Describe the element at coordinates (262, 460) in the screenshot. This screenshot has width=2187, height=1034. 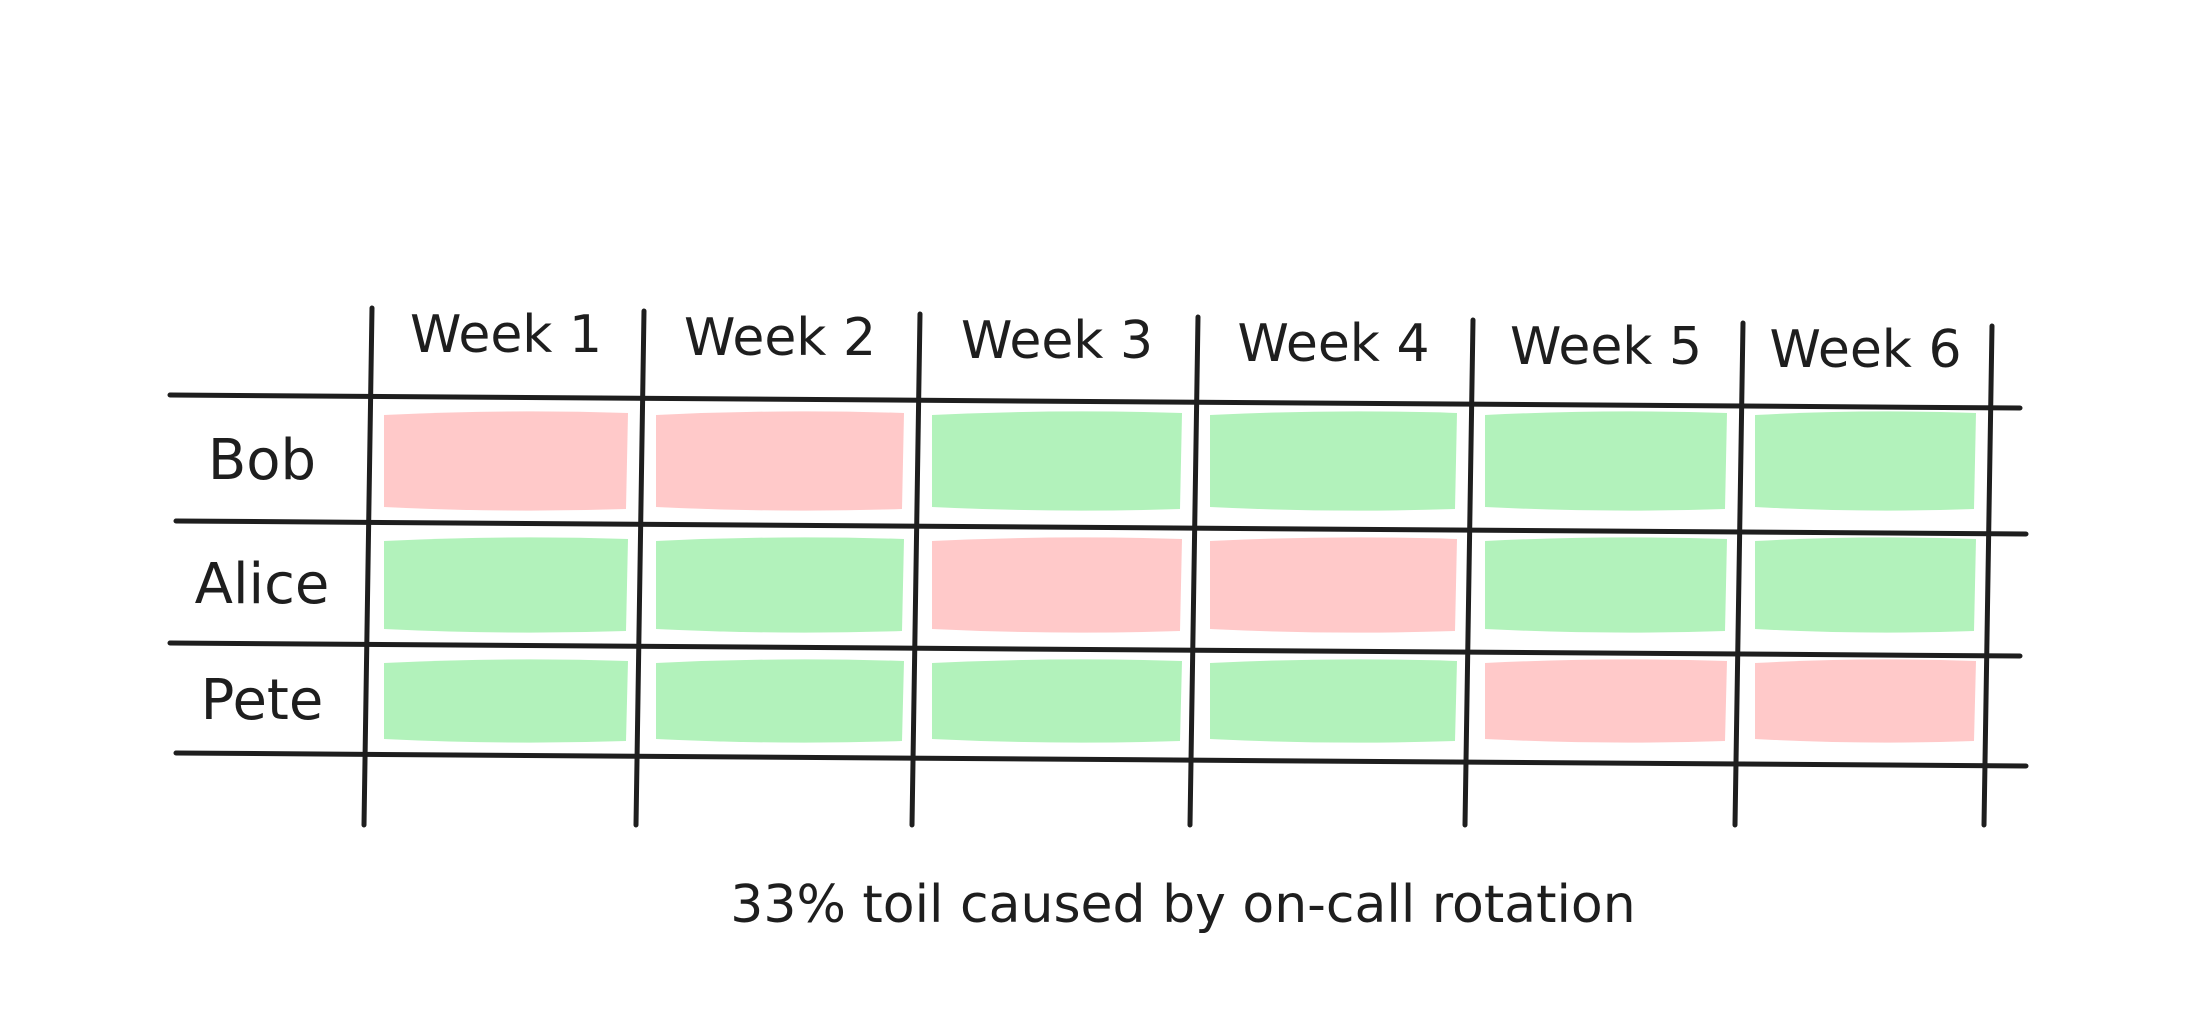
I see `row-label-bob: Bob` at that location.